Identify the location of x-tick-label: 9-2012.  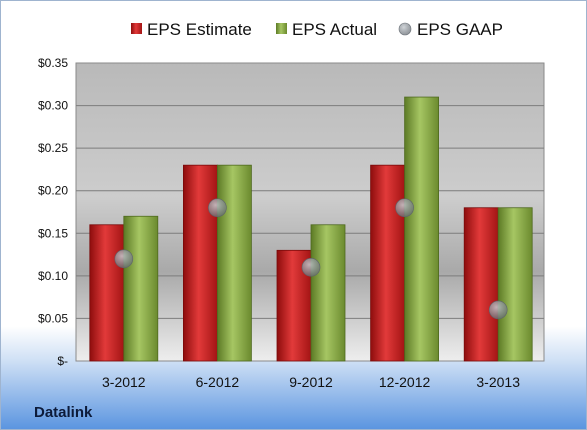
(311, 382).